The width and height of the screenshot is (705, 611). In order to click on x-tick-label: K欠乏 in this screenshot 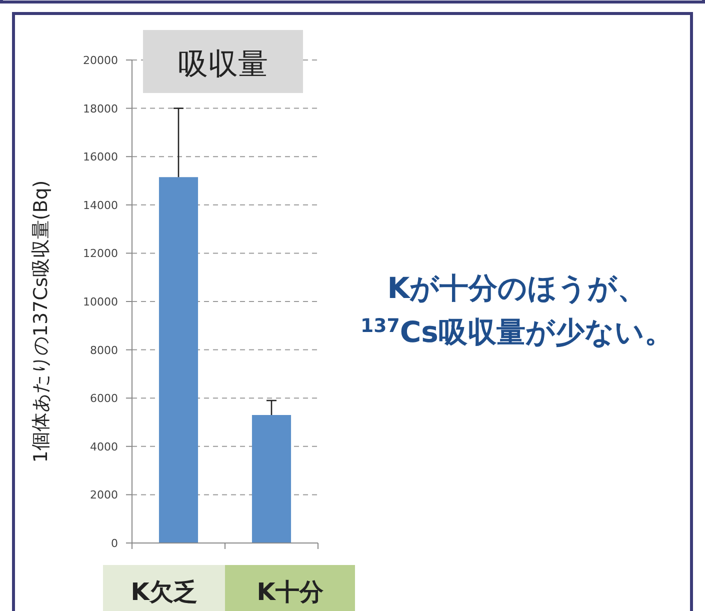, I will do `click(164, 592)`.